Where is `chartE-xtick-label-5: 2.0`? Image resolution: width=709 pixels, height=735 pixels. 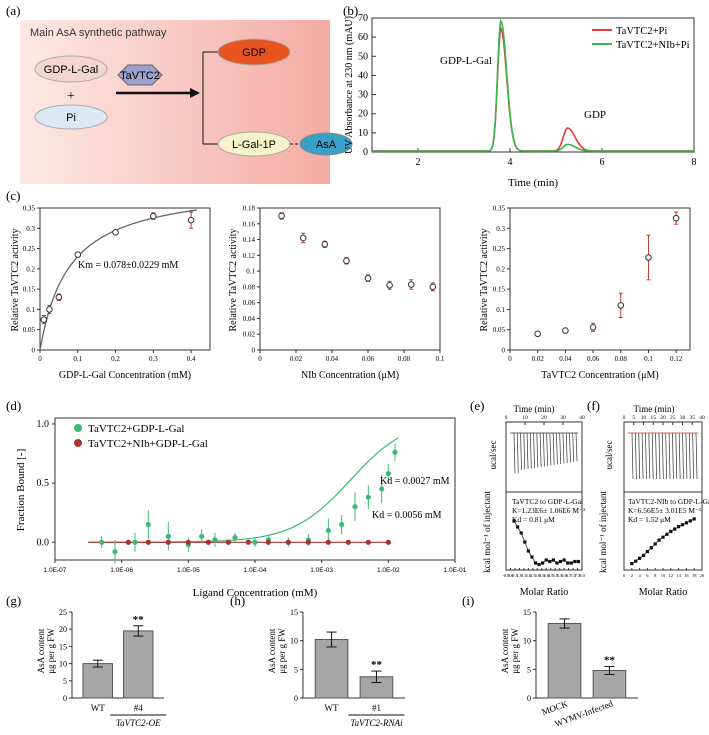
chartE-xtick-label-5: 2.0 is located at coordinates (529, 575).